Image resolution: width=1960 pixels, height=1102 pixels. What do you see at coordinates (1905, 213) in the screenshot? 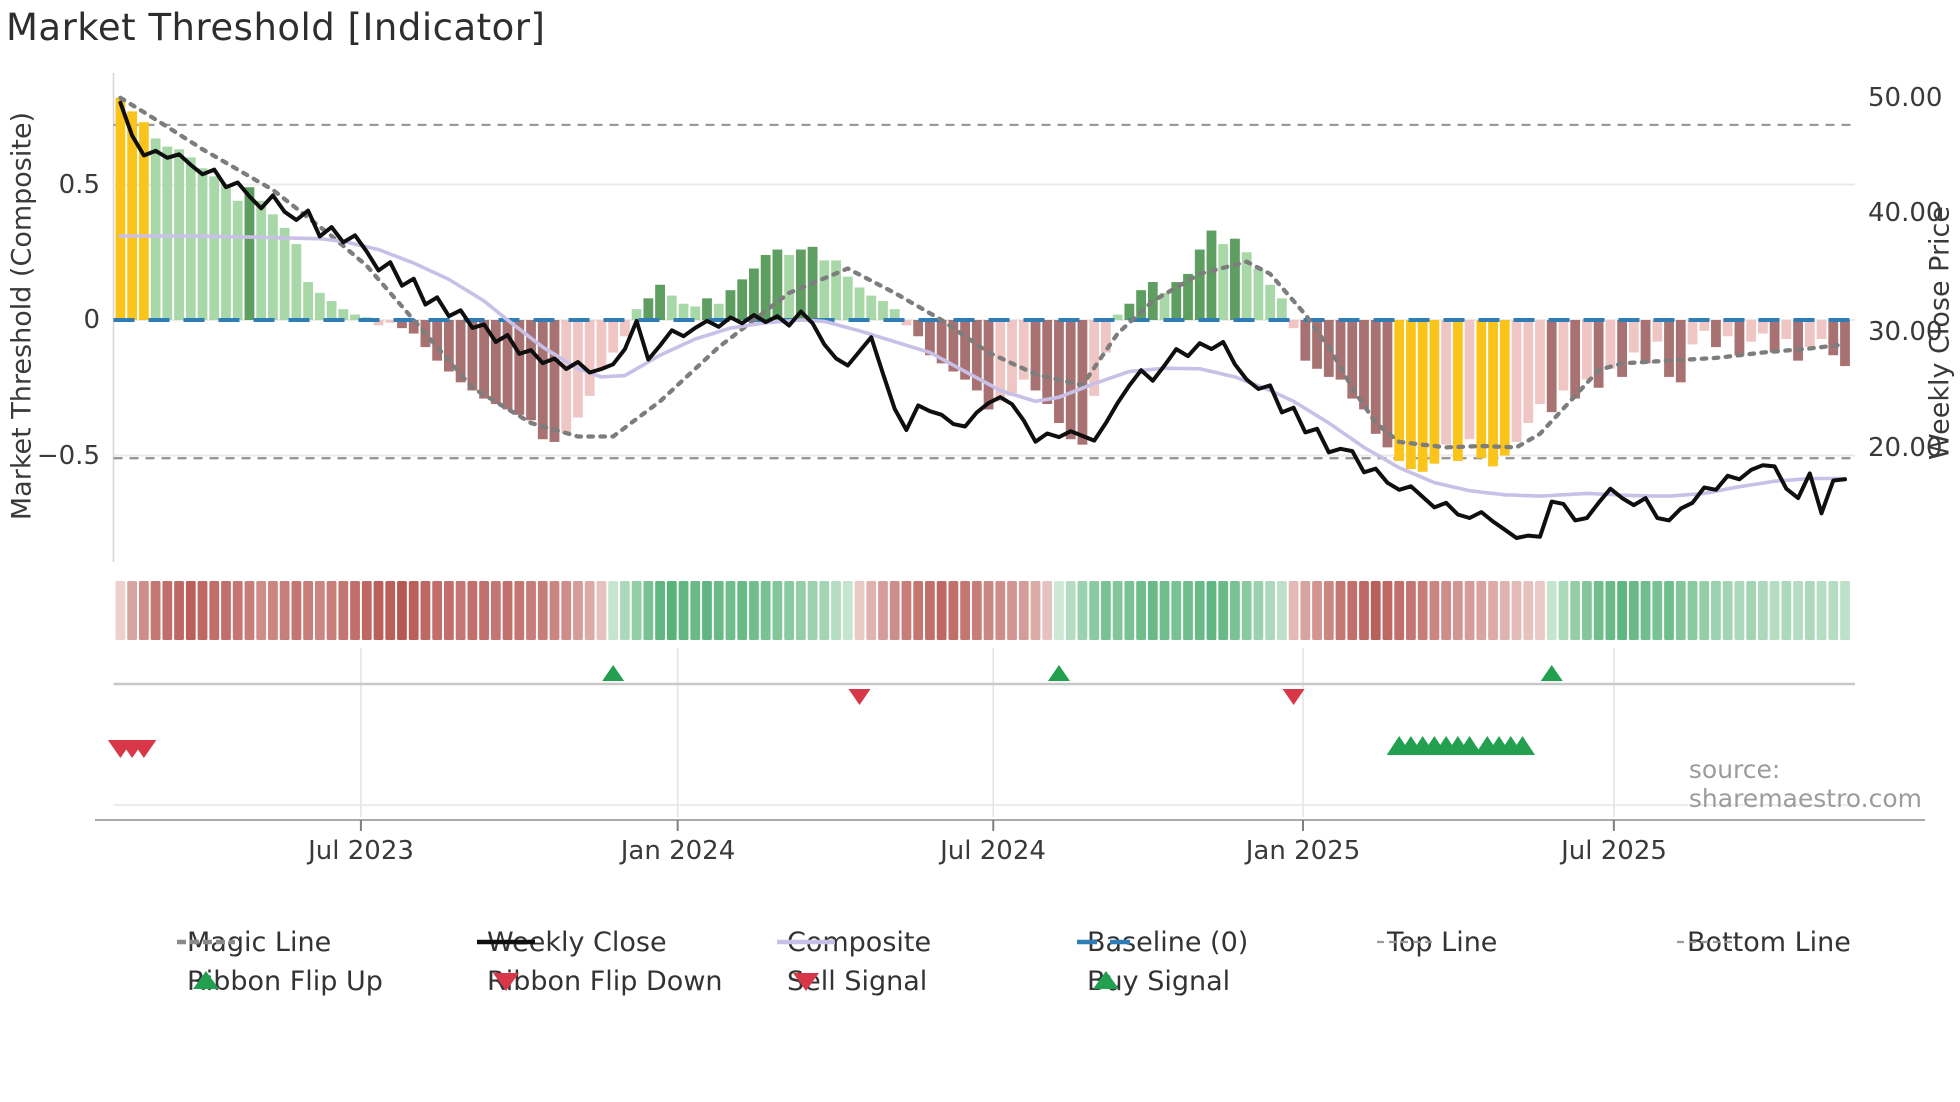
I see `right-axis-tick: 40.00` at bounding box center [1905, 213].